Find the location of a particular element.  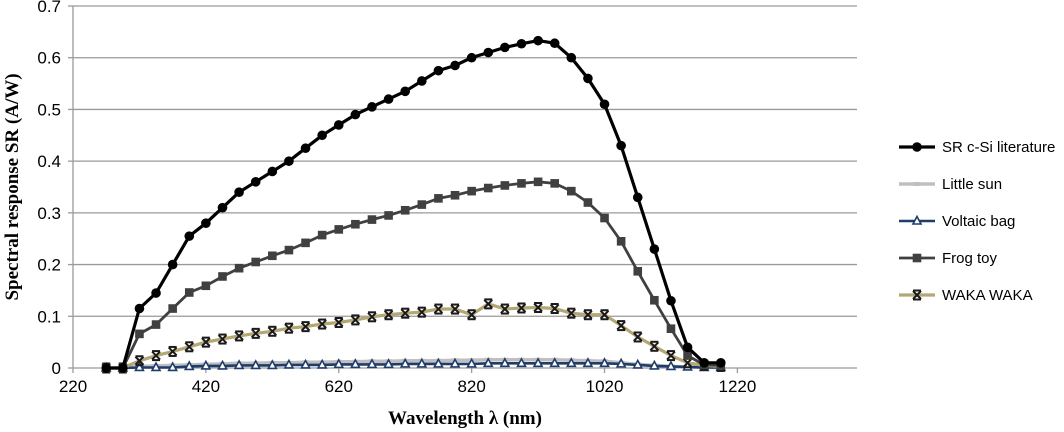

series-line-waka-waka is located at coordinates (413, 336).